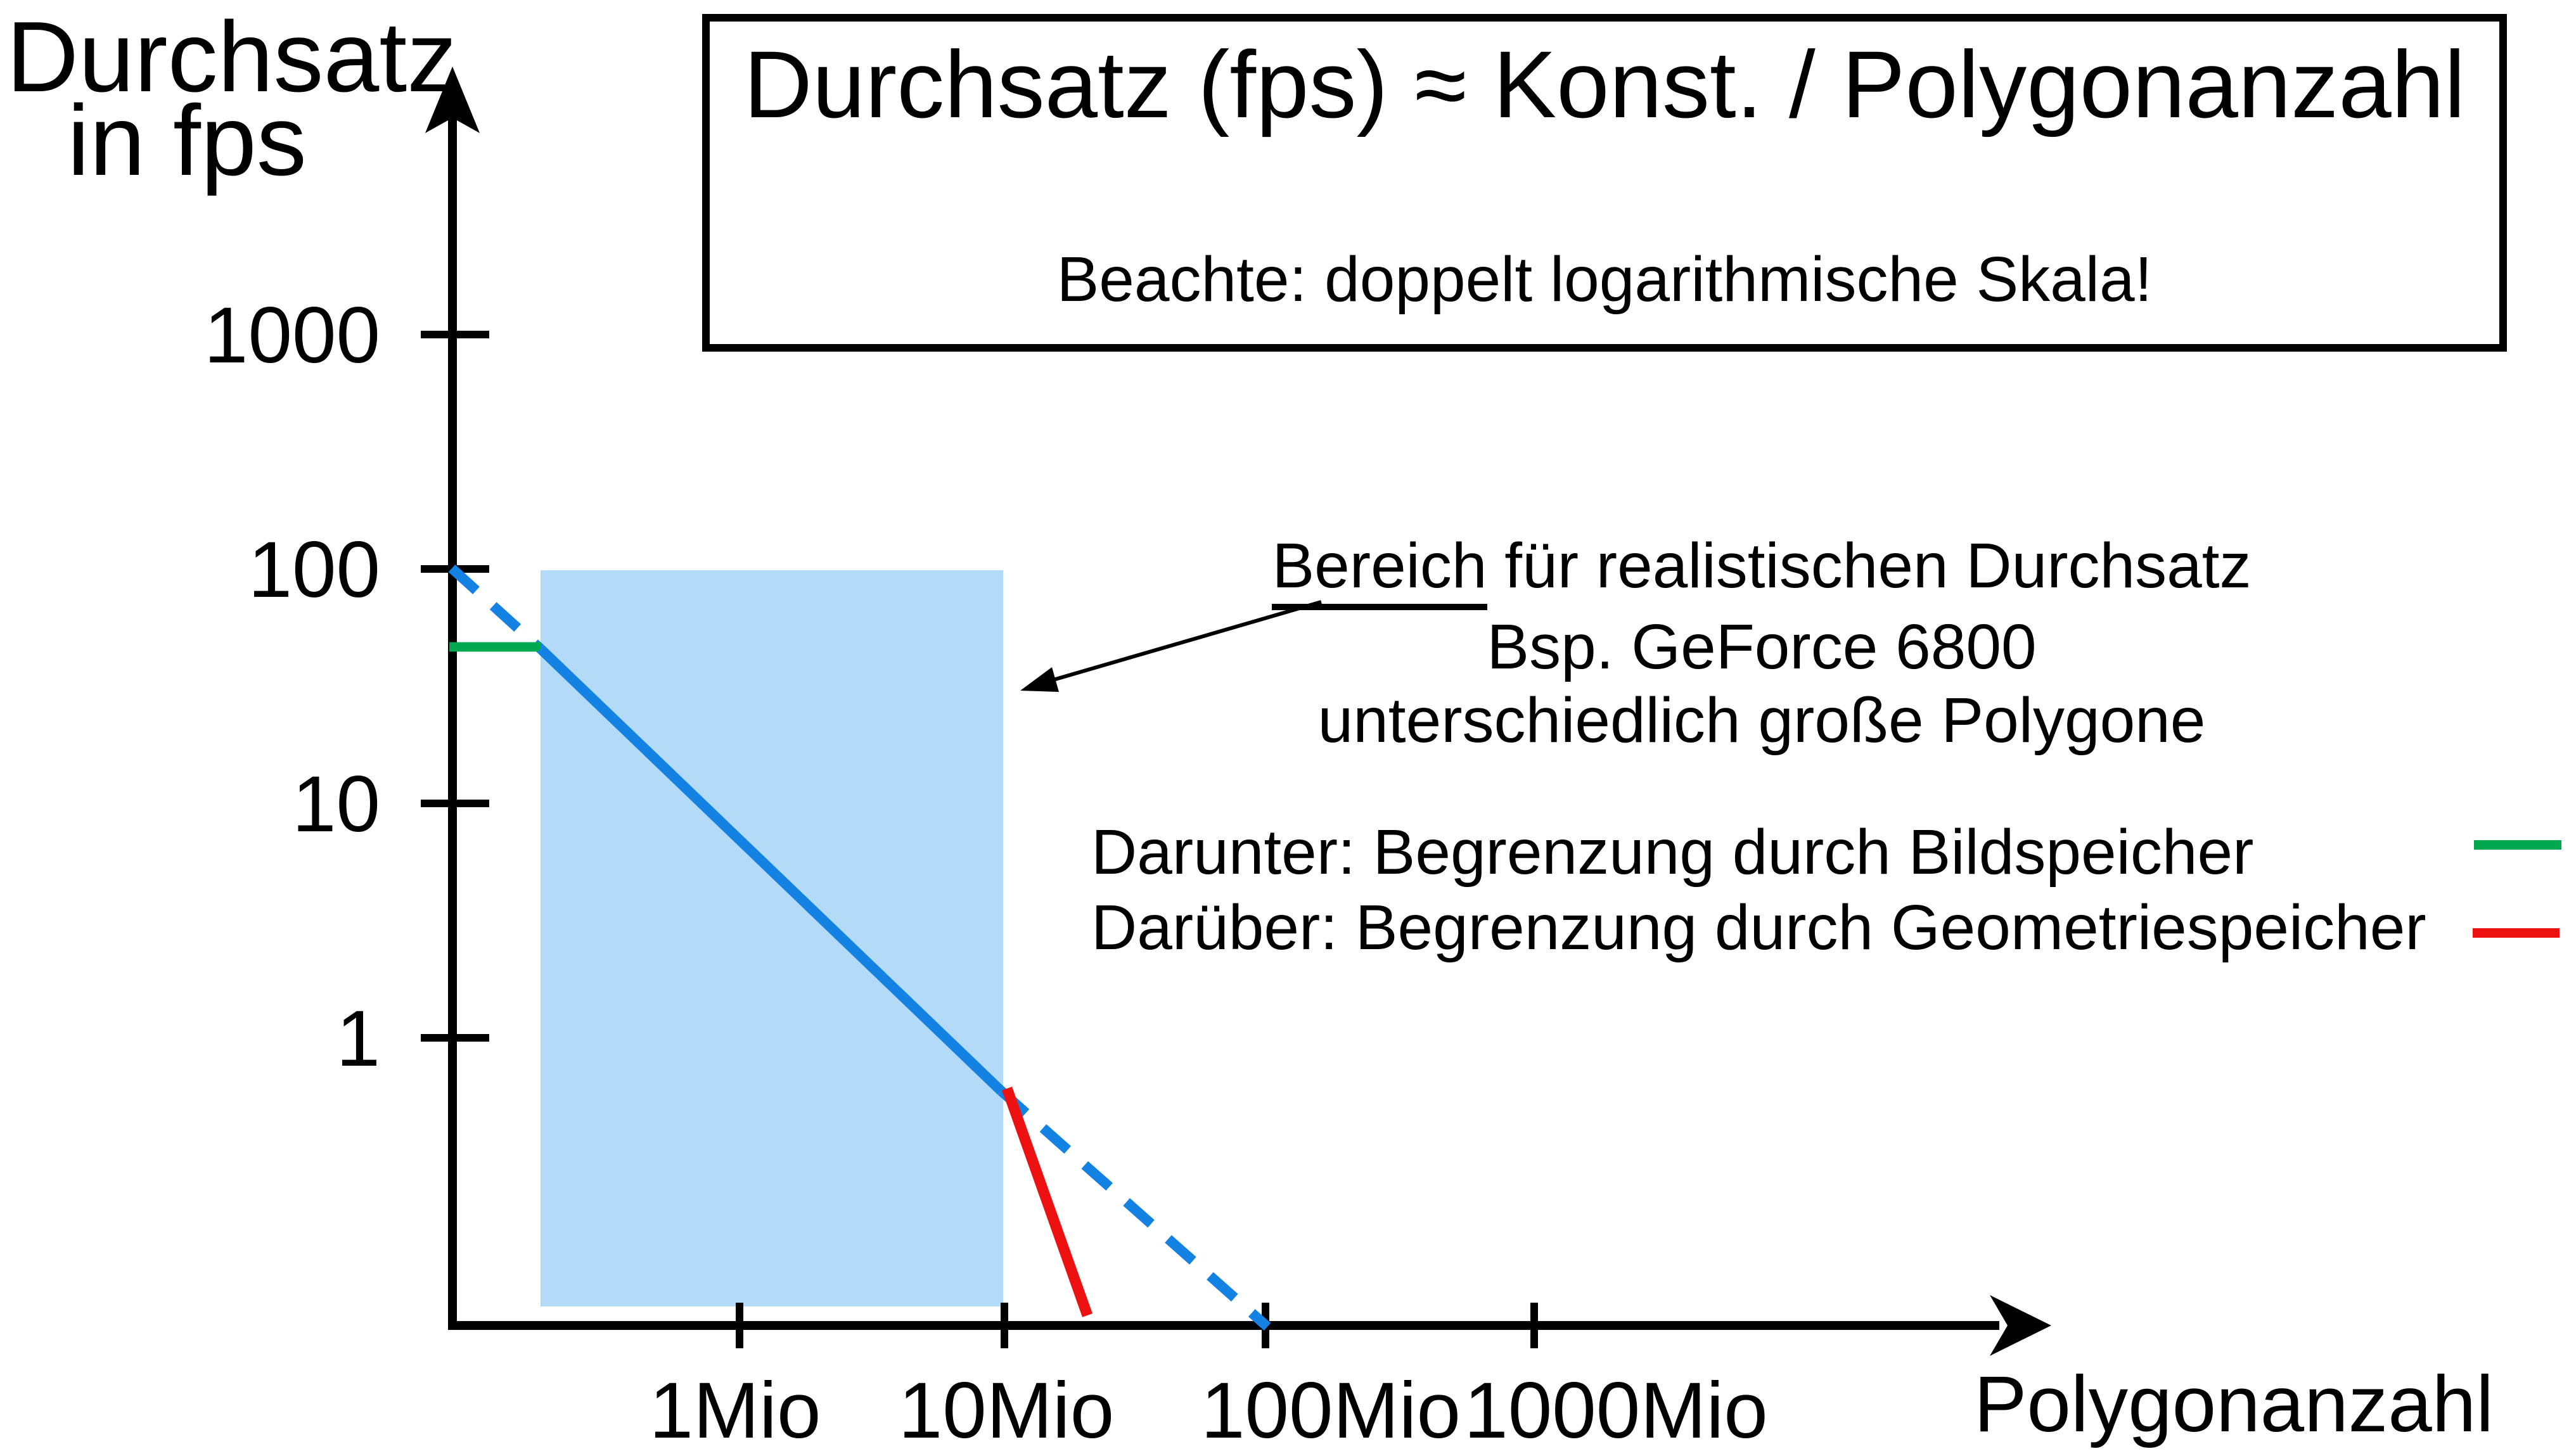 This screenshot has width=2569, height=1456. I want to click on x-axis-title: Polygonanzahl, so click(2233, 1404).